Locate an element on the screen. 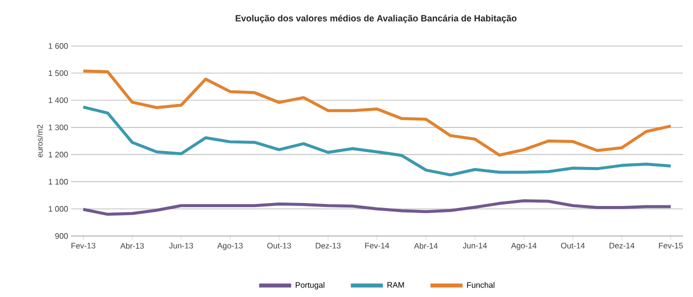 The image size is (693, 297). chart-title: Evolução dos valores médios de Avaliação Bancária de Habitação is located at coordinates (376, 19).